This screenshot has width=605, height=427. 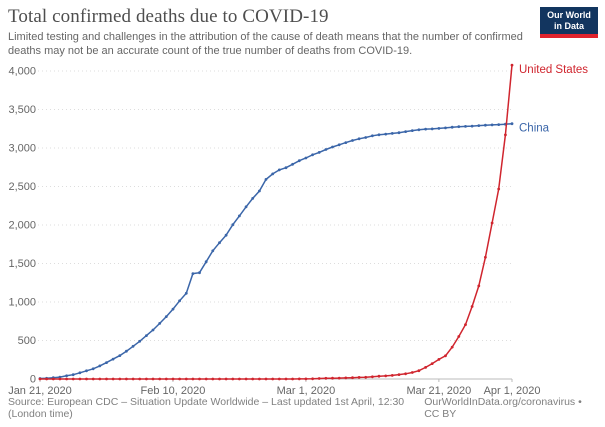 I want to click on x-tick-label: Mar 1, 2020, so click(x=306, y=391).